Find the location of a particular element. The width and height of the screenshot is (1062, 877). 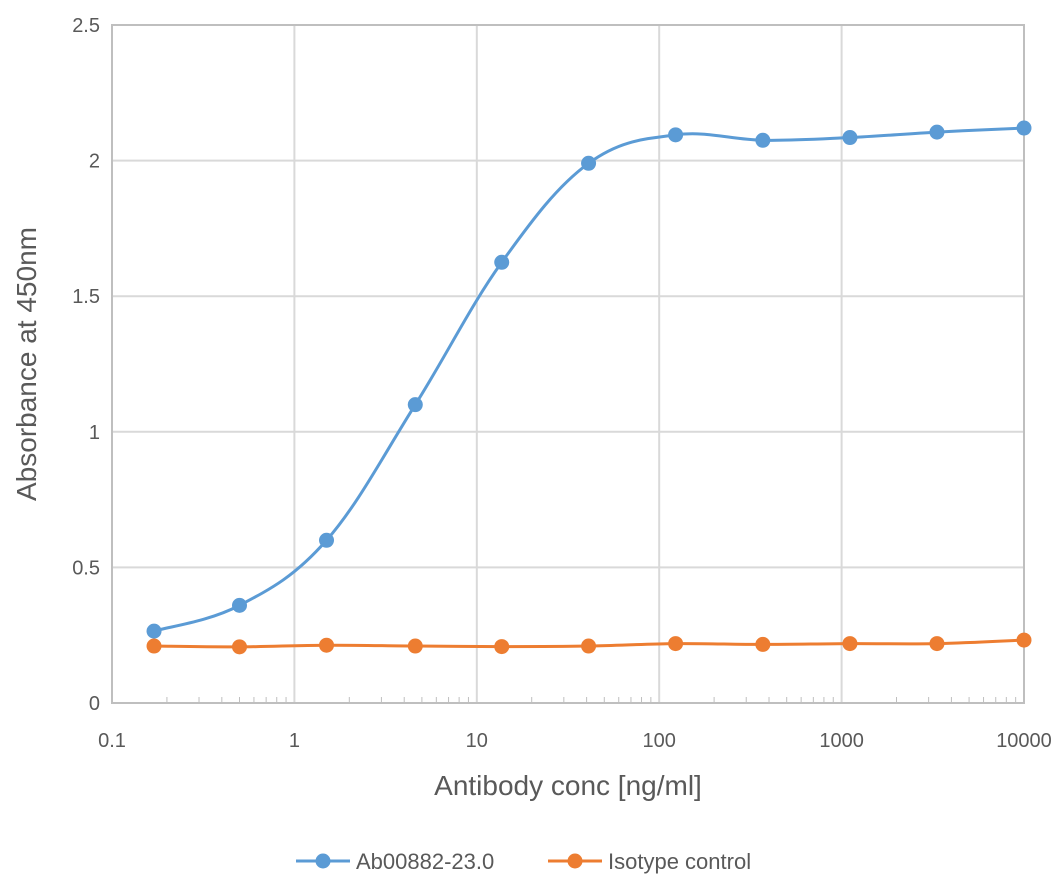

legend-label-1: Ab00882-23.0 is located at coordinates (425, 861).